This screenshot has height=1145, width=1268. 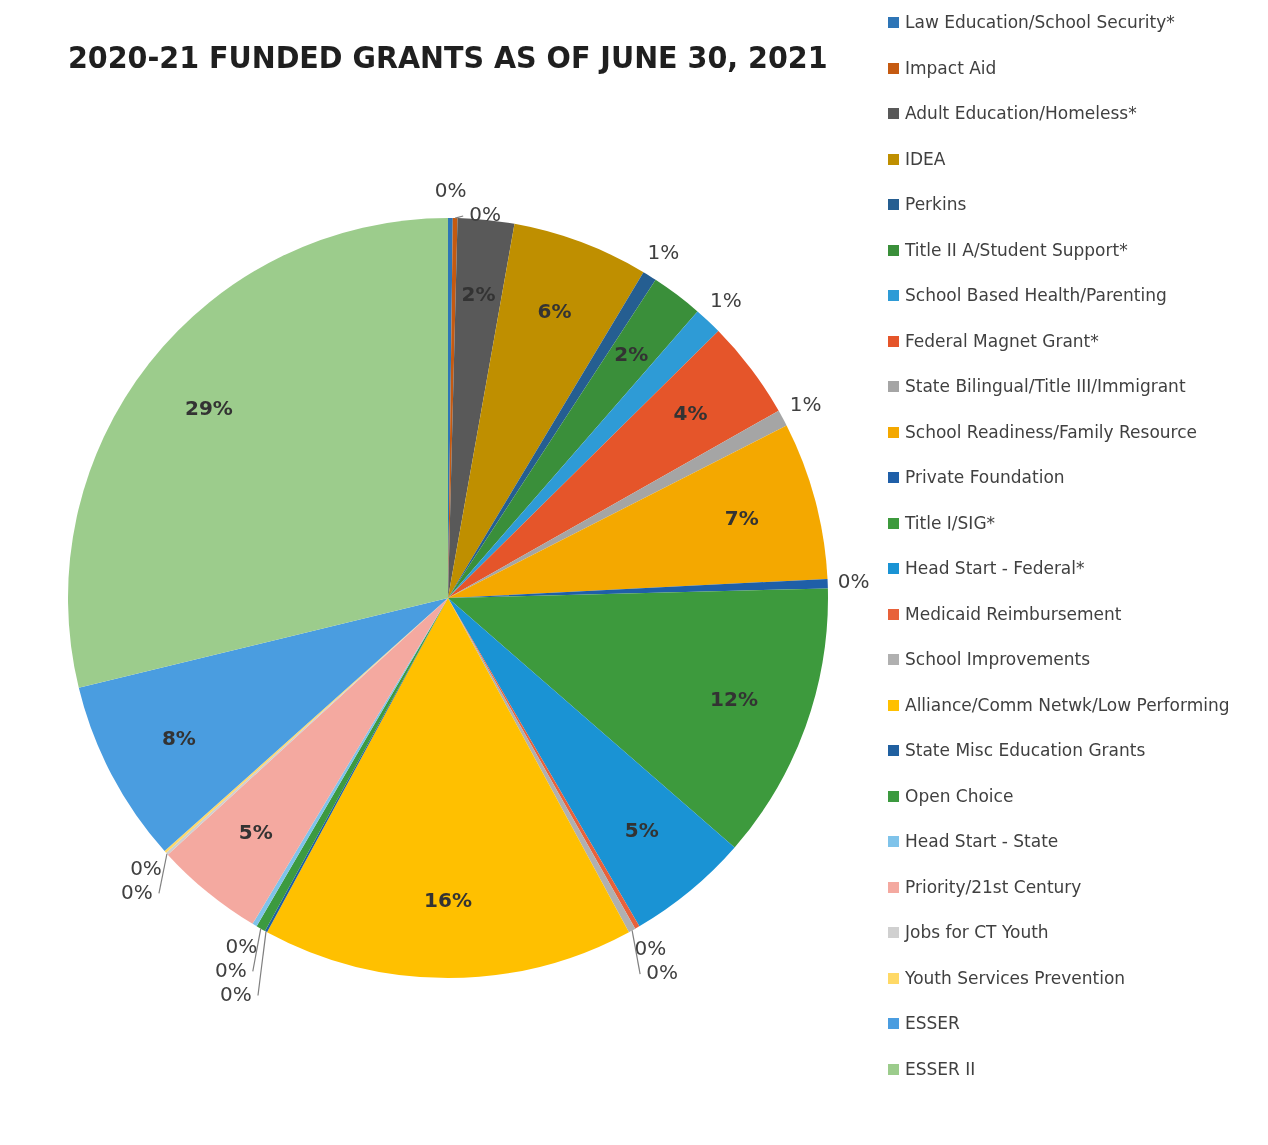 What do you see at coordinates (1021, 113) in the screenshot?
I see `legend-label: Adult Education/Homeless*` at bounding box center [1021, 113].